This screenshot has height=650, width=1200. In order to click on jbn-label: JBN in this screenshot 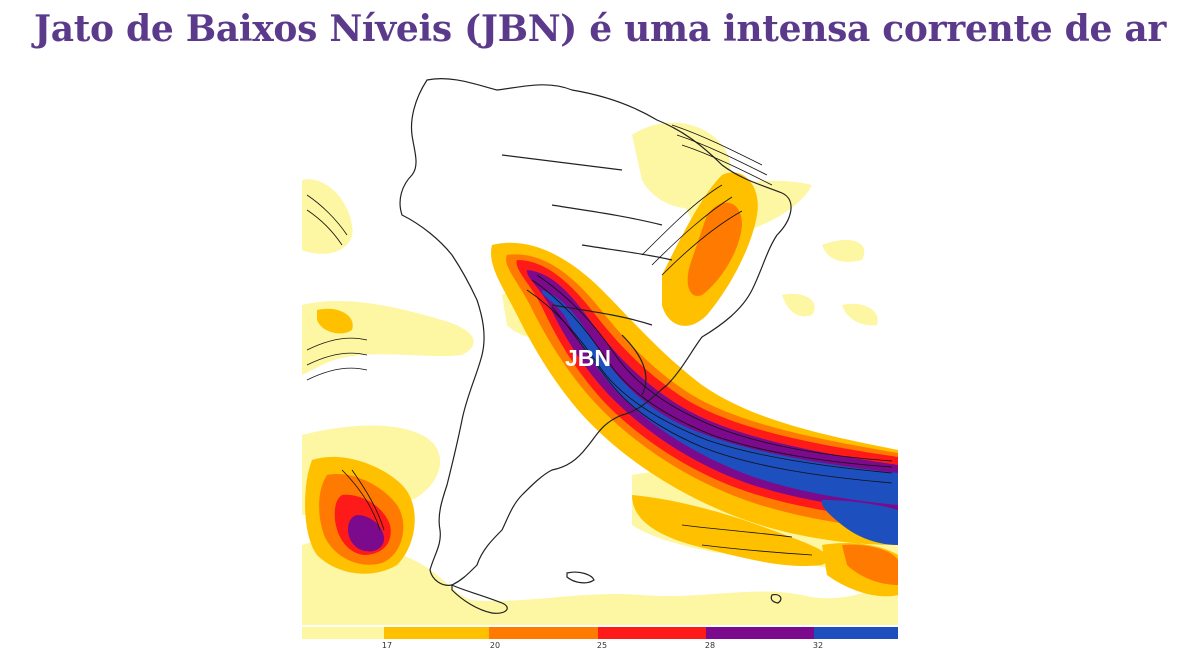, I will do `click(588, 358)`.